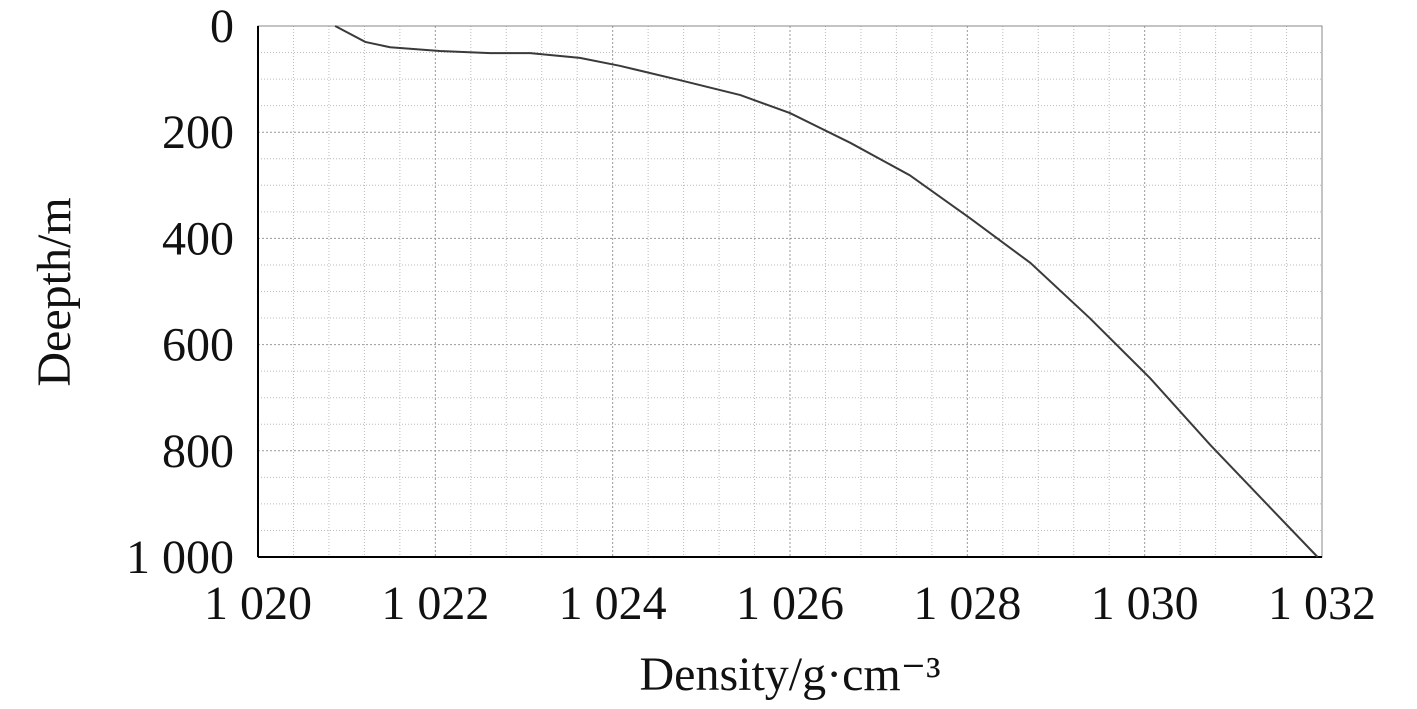  Describe the element at coordinates (967, 603) in the screenshot. I see `x-tick-label: 1 028` at that location.